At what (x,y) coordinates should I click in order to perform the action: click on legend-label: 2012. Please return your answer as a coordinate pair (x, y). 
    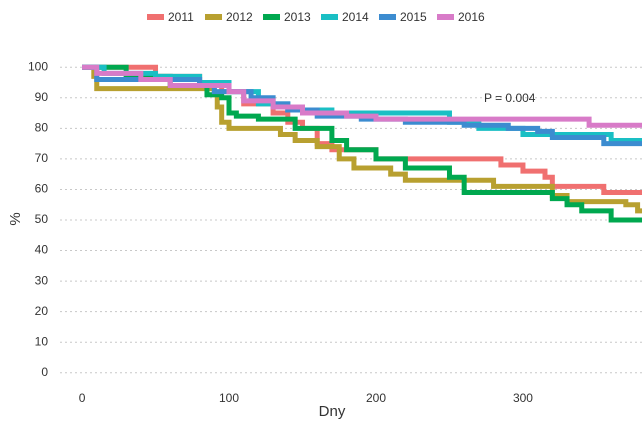
    Looking at the image, I should click on (239, 17).